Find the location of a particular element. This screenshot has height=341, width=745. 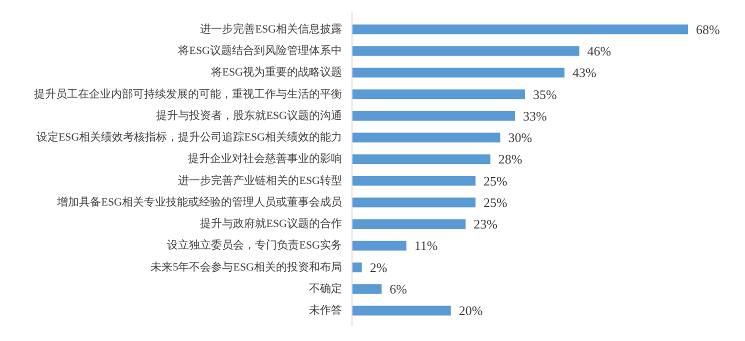

data-label: 20% is located at coordinates (470, 310).